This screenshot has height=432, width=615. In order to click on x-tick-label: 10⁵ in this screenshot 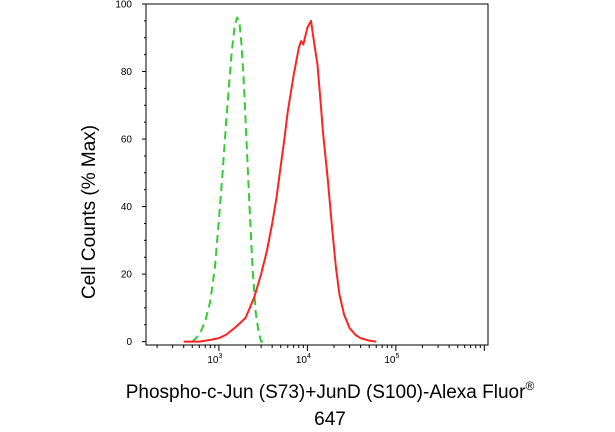, I will do `click(391, 359)`.